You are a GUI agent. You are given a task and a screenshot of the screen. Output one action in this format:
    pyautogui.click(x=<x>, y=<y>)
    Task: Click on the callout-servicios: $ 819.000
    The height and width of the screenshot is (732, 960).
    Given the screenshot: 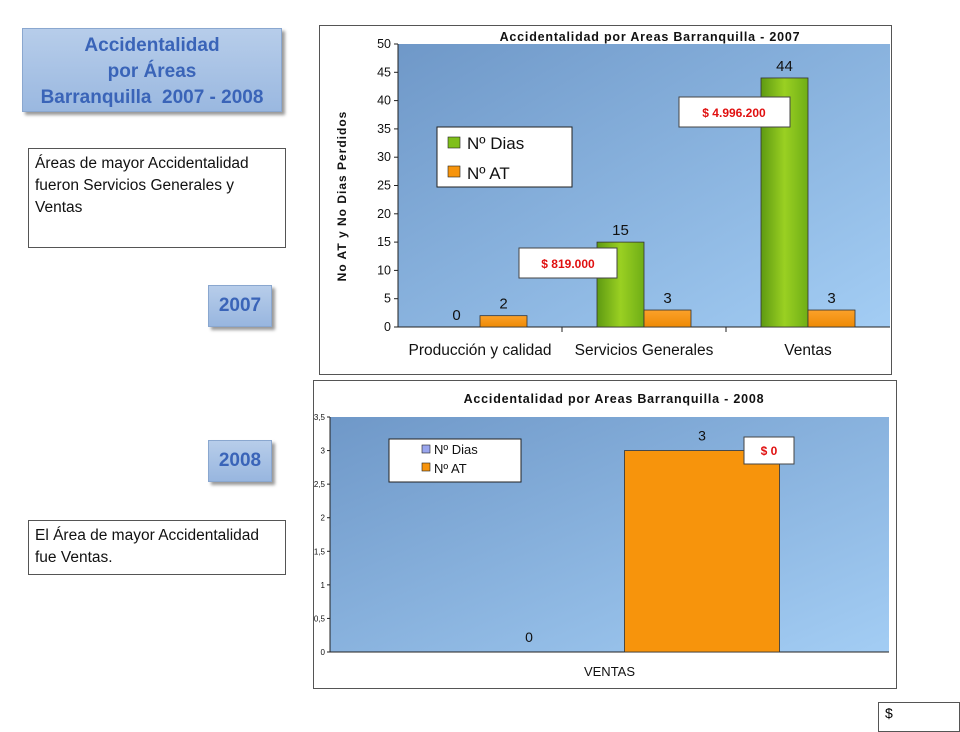 What is the action you would take?
    pyautogui.click(x=568, y=263)
    